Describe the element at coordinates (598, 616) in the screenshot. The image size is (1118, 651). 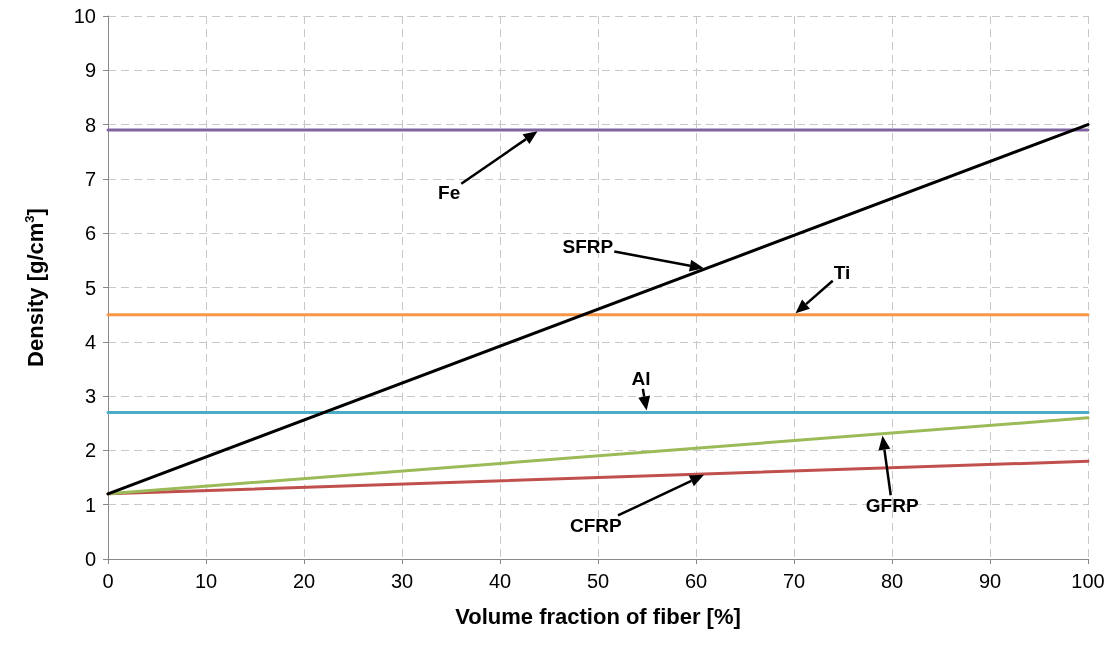
I see `x-axis-title: Volume fraction of fiber [%]` at that location.